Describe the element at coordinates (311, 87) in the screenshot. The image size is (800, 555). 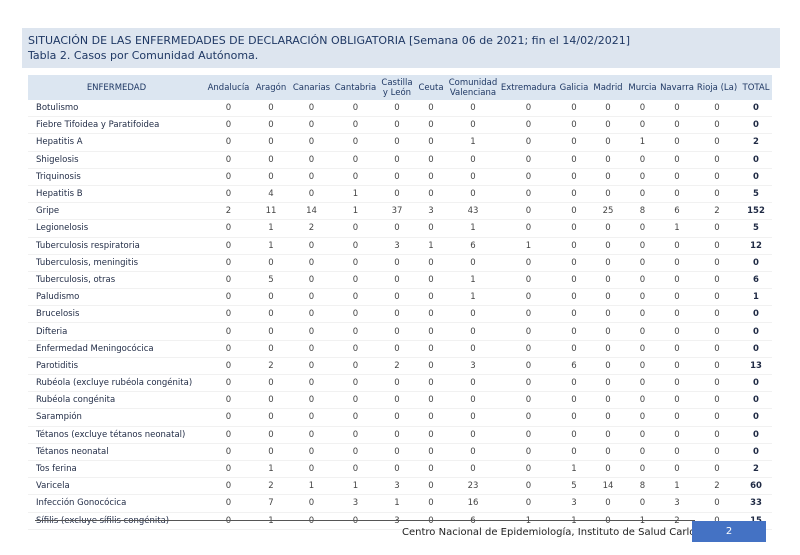
I see `column-header: Canarias` at that location.